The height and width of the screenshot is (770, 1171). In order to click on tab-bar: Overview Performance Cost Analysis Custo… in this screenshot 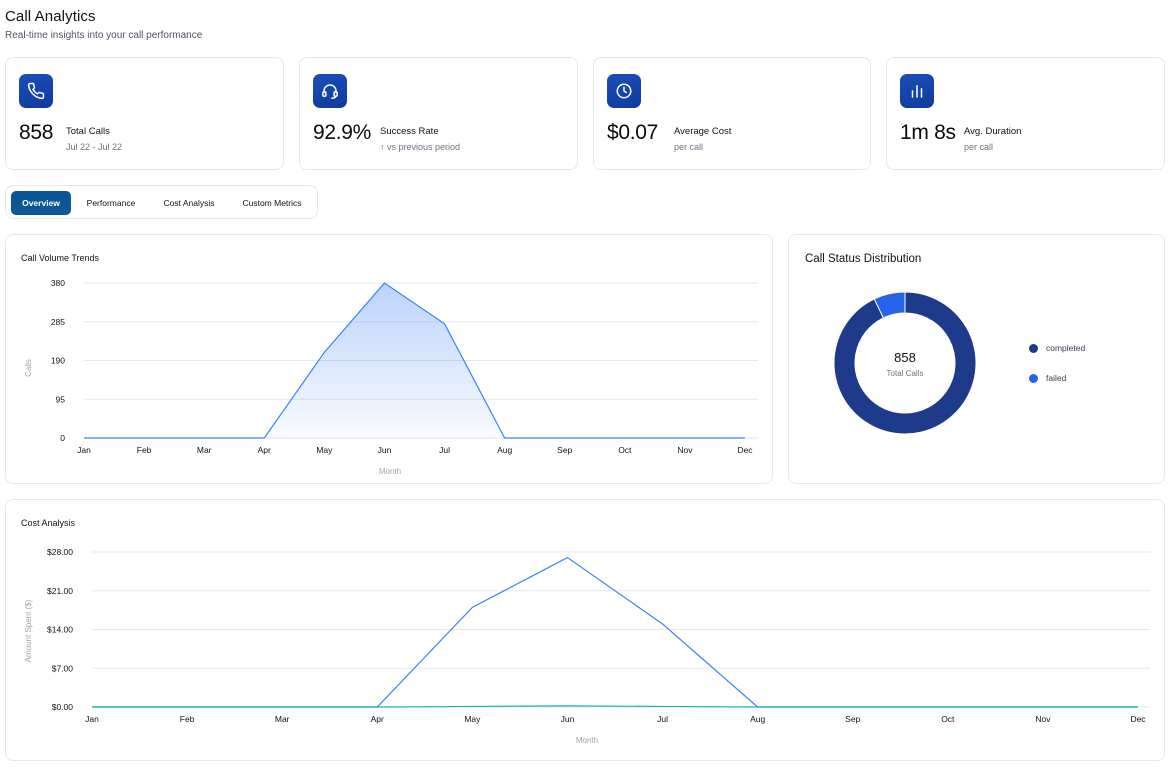, I will do `click(161, 202)`.